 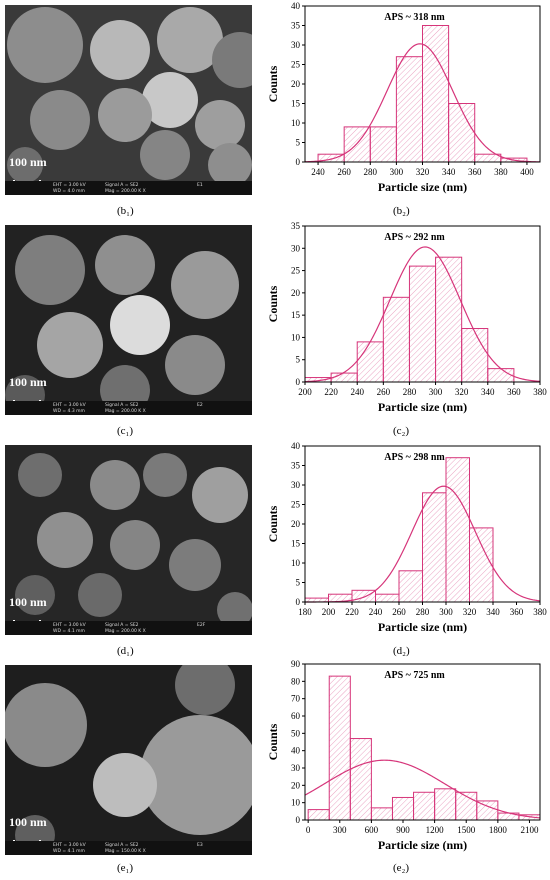 What do you see at coordinates (466, 830) in the screenshot?
I see `x-tick-label: 1500` at bounding box center [466, 830].